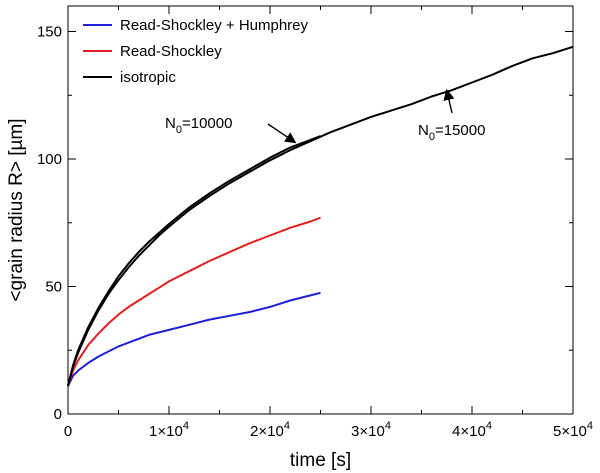  I want to click on y-axis-label: <grain radius R> [µm], so click(16, 209).